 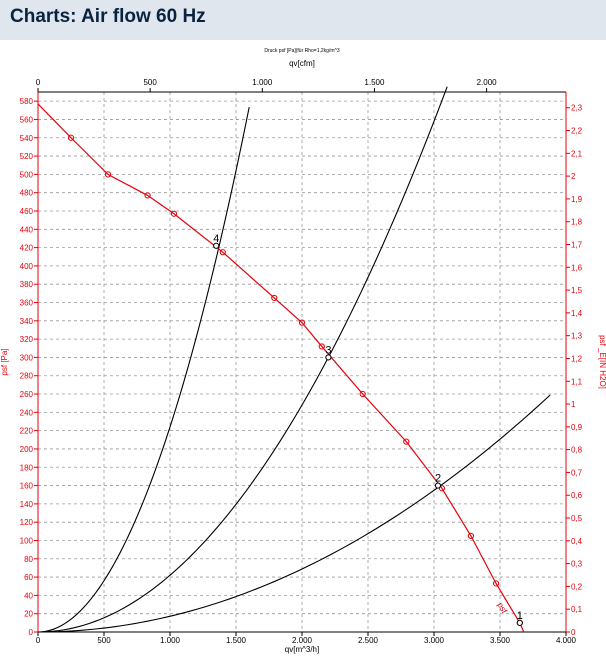 What do you see at coordinates (577, 313) in the screenshot?
I see `y-right-tick-label: 1,4` at bounding box center [577, 313].